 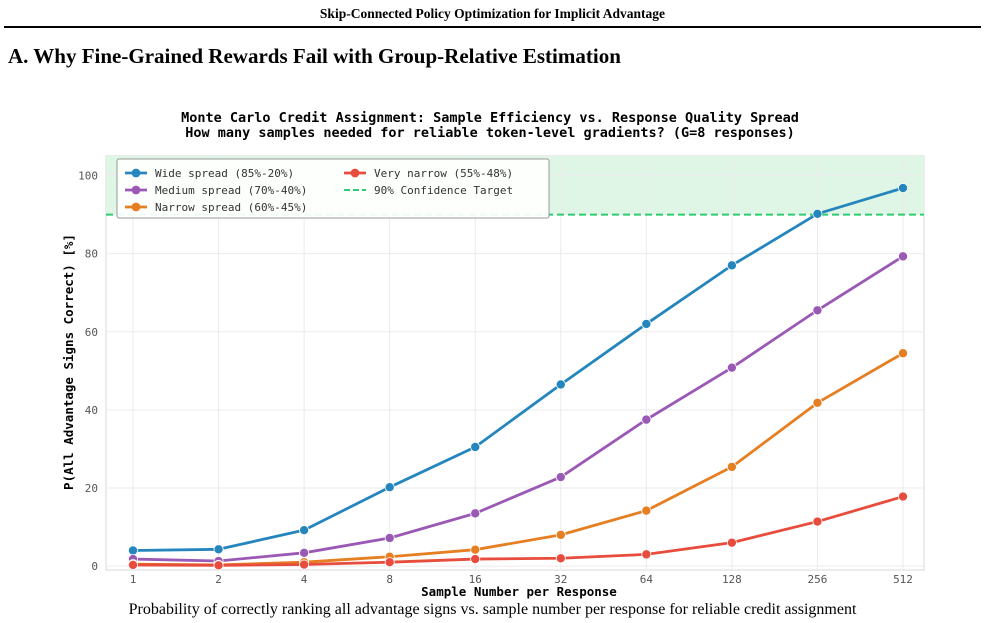 I want to click on legend-box, so click(x=333, y=188).